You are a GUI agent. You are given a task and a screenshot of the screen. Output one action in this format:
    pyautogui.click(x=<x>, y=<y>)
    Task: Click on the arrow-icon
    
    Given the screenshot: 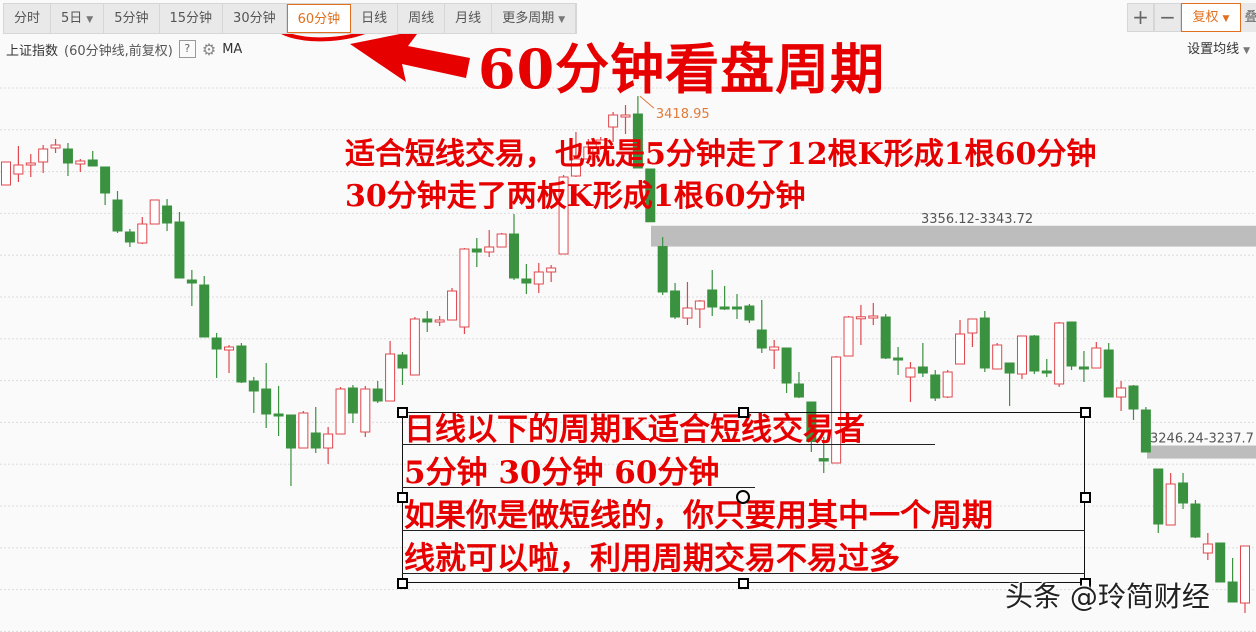 What is the action you would take?
    pyautogui.click(x=410, y=56)
    